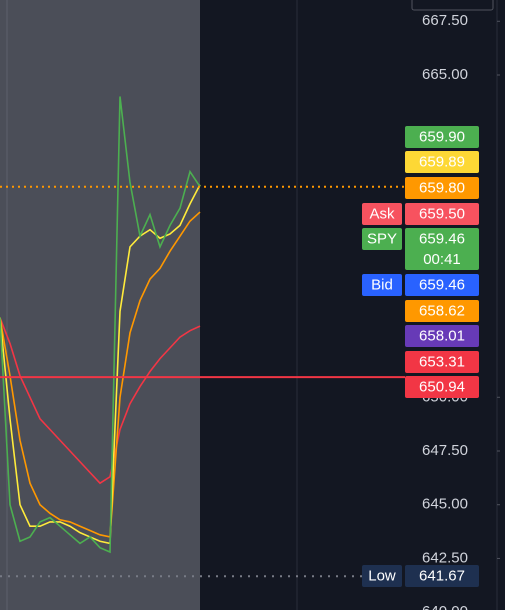 This screenshot has width=505, height=610. I want to click on tag-label: Bid, so click(382, 284).